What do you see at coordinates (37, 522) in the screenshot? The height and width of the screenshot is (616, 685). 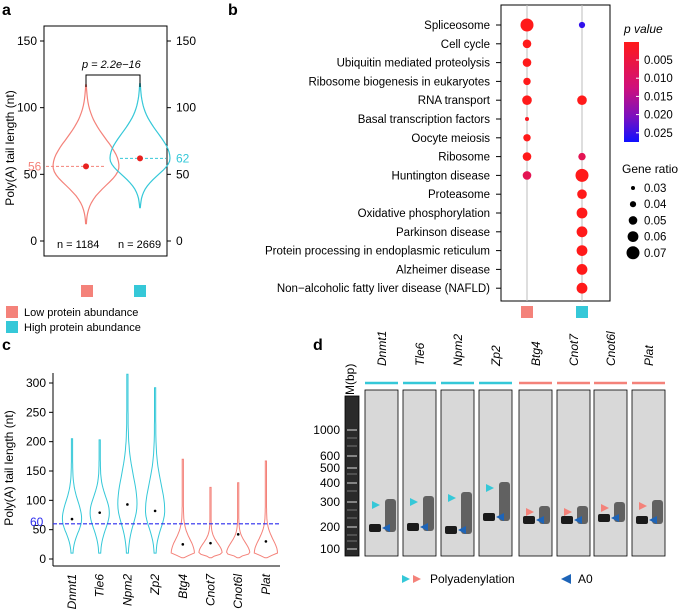 I see `reference-line-label: 60` at bounding box center [37, 522].